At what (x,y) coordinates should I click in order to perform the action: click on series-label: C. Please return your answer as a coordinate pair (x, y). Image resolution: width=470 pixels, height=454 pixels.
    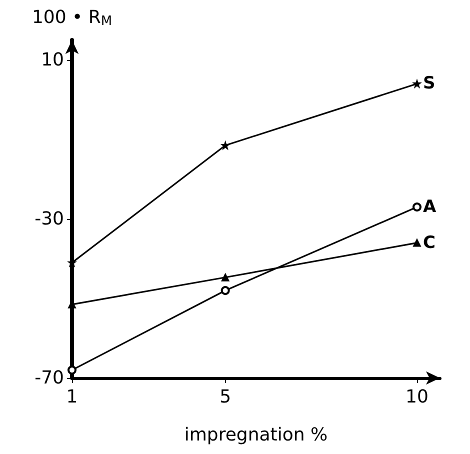
    Looking at the image, I should click on (429, 242).